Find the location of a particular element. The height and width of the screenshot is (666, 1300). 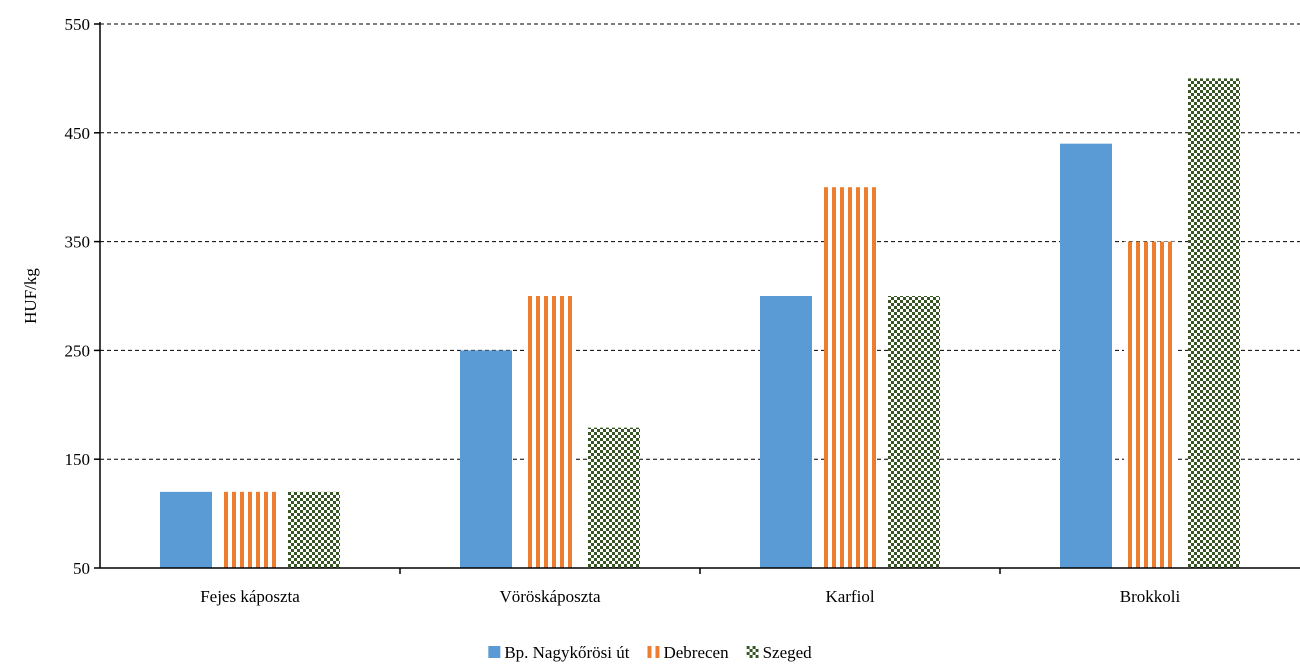

x-tick-label-fejes-kaposzta: Fejes káposzta is located at coordinates (250, 596).